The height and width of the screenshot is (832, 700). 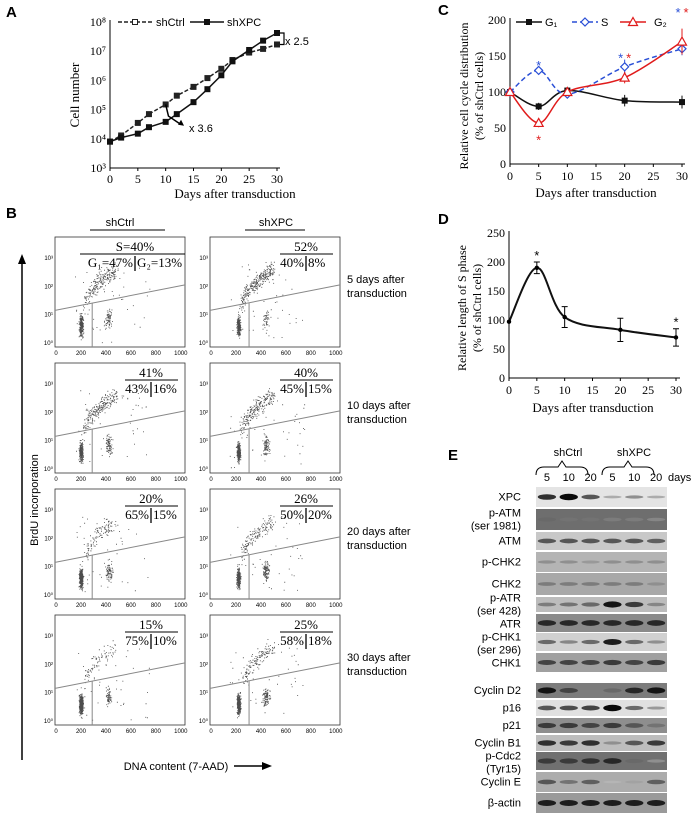 I want to click on e-bracket-shxpc, so click(x=628, y=468).